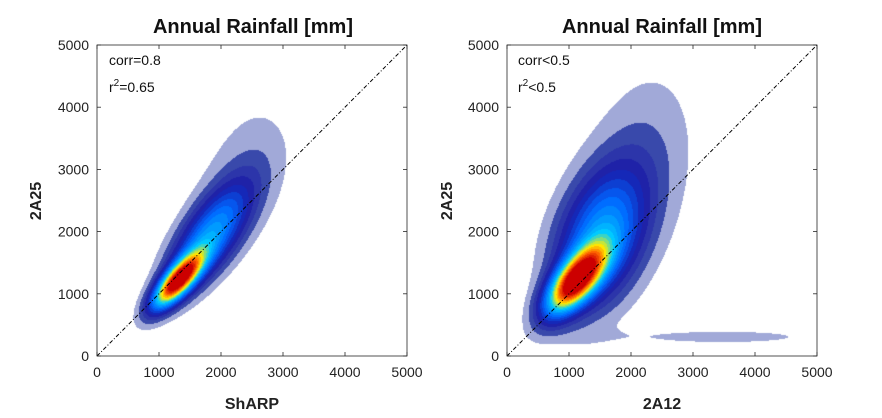  I want to click on corr-annotation: corr<0.5, so click(544, 60).